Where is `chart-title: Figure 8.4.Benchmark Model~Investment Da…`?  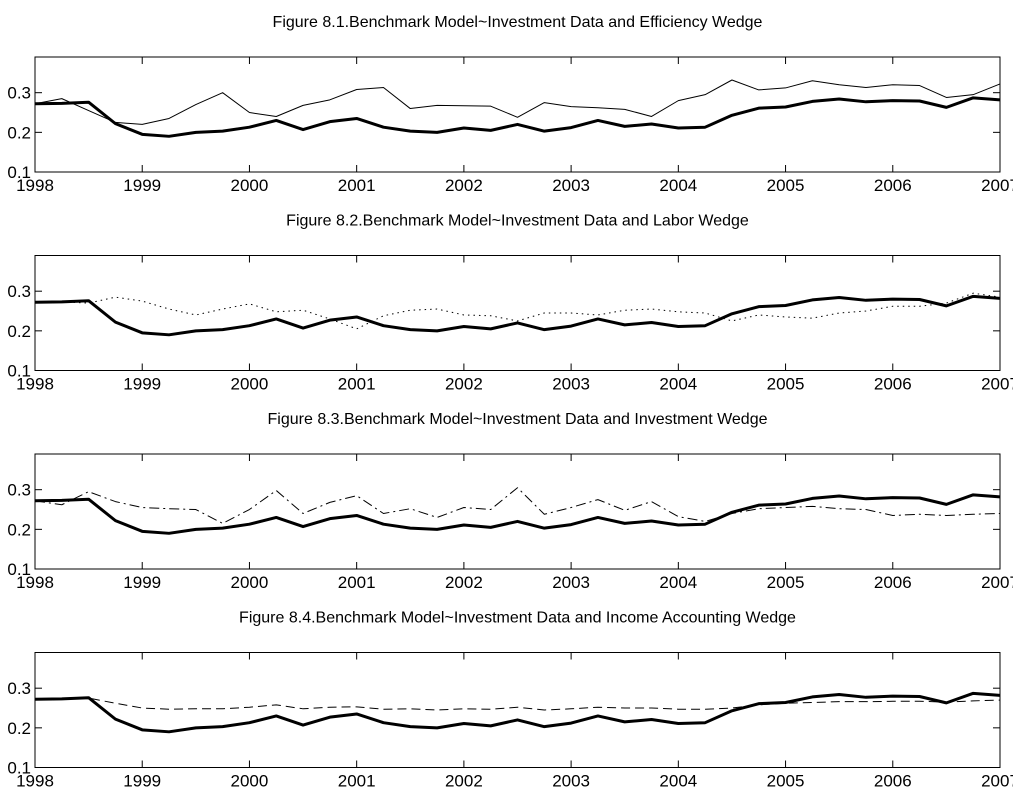
chart-title: Figure 8.4.Benchmark Model~Investment Da… is located at coordinates (517, 618).